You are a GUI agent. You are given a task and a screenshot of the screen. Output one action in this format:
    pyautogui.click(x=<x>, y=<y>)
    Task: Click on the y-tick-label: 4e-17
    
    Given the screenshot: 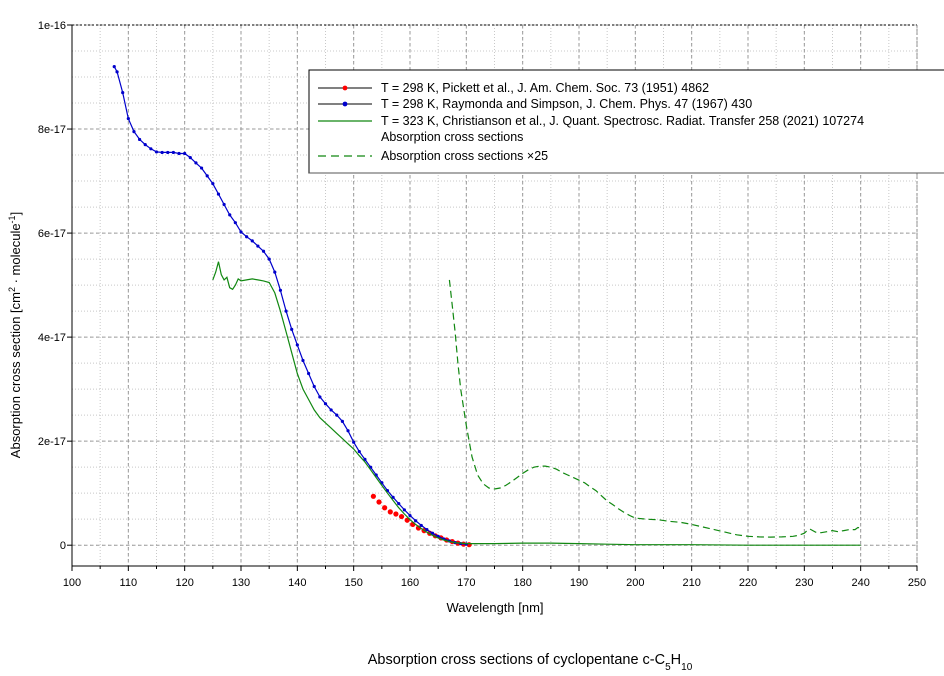 What is the action you would take?
    pyautogui.click(x=52, y=338)
    